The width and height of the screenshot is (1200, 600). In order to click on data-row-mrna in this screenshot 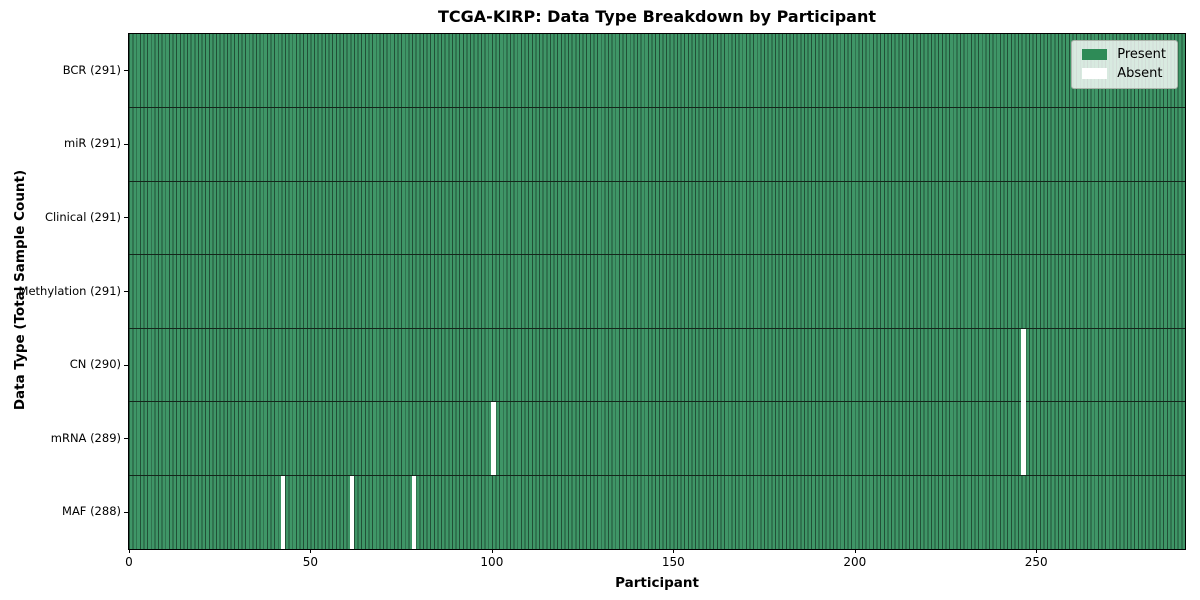, I will do `click(657, 438)`.